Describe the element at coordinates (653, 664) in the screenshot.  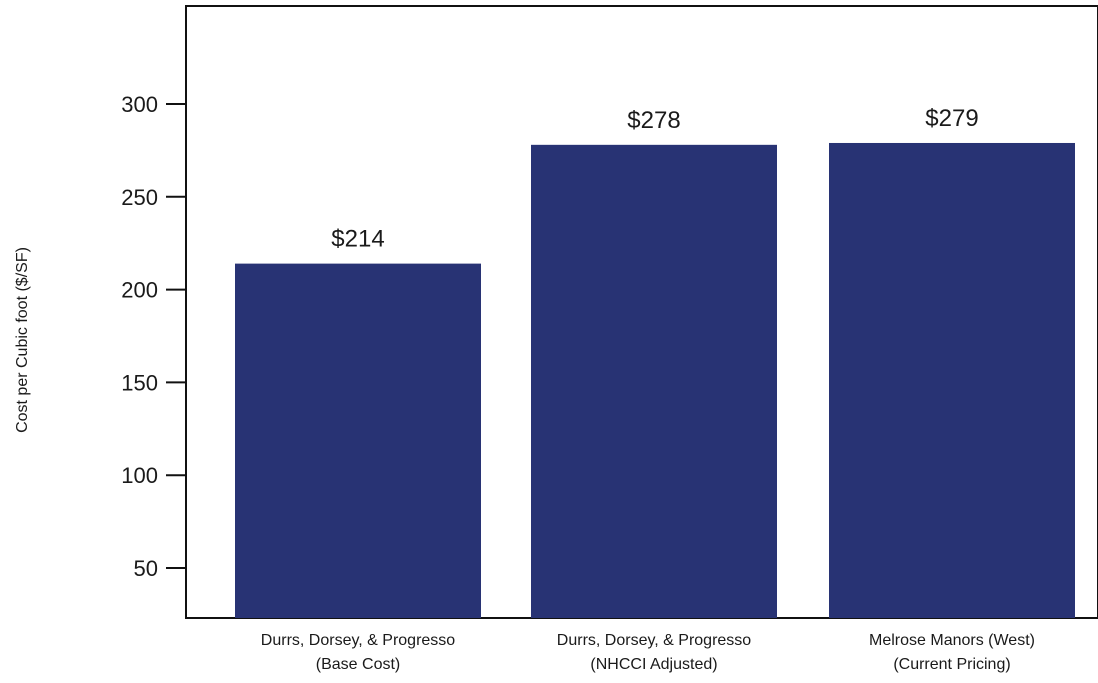
I see `x-category-label: (NHCCI Adjusted)` at that location.